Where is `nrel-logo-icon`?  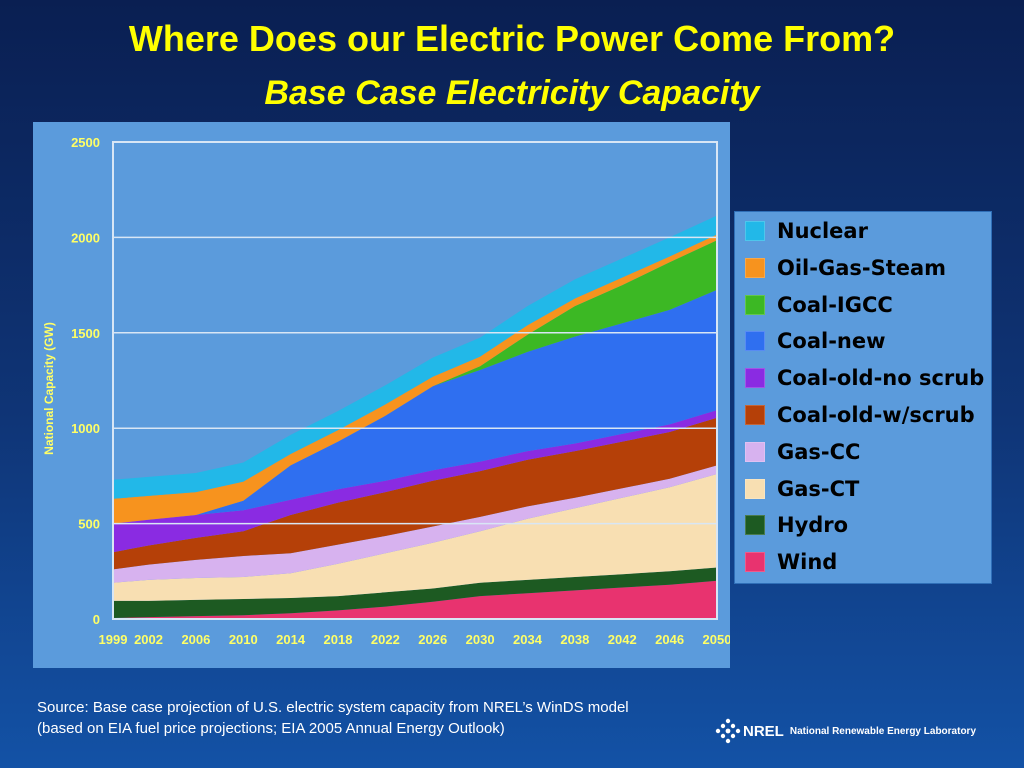 nrel-logo-icon is located at coordinates (728, 731).